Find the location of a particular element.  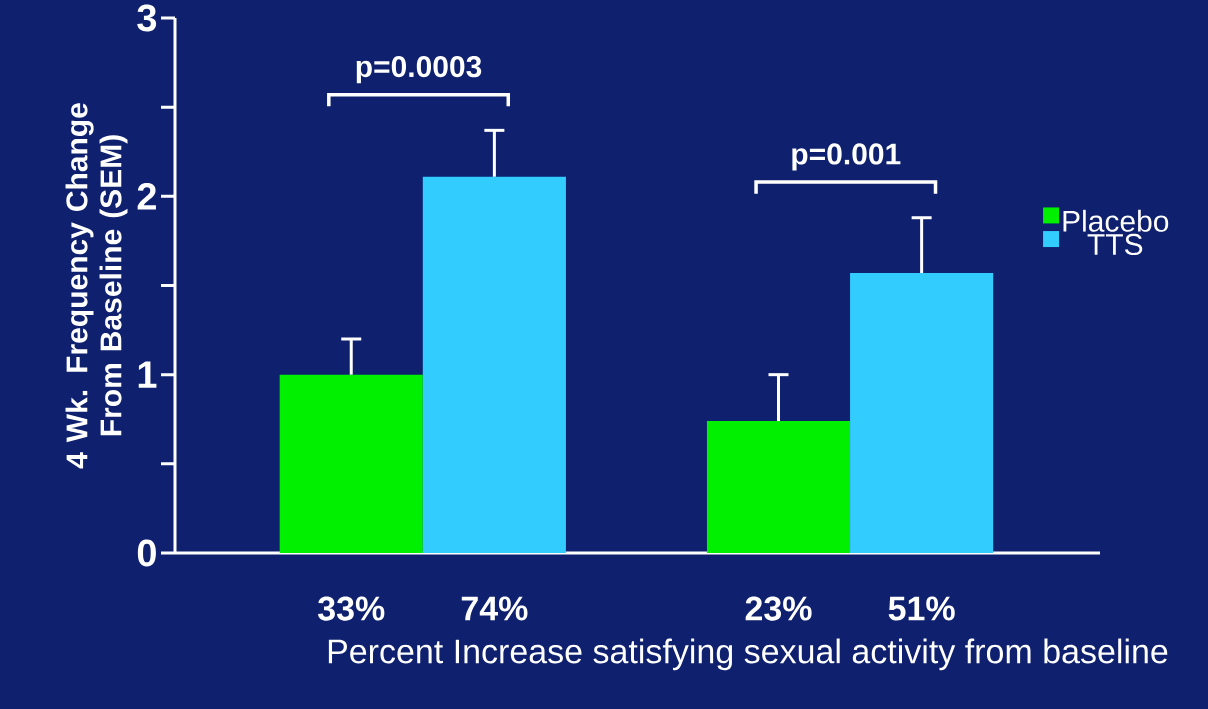

y-tick-label: 3 is located at coordinates (147, 18).